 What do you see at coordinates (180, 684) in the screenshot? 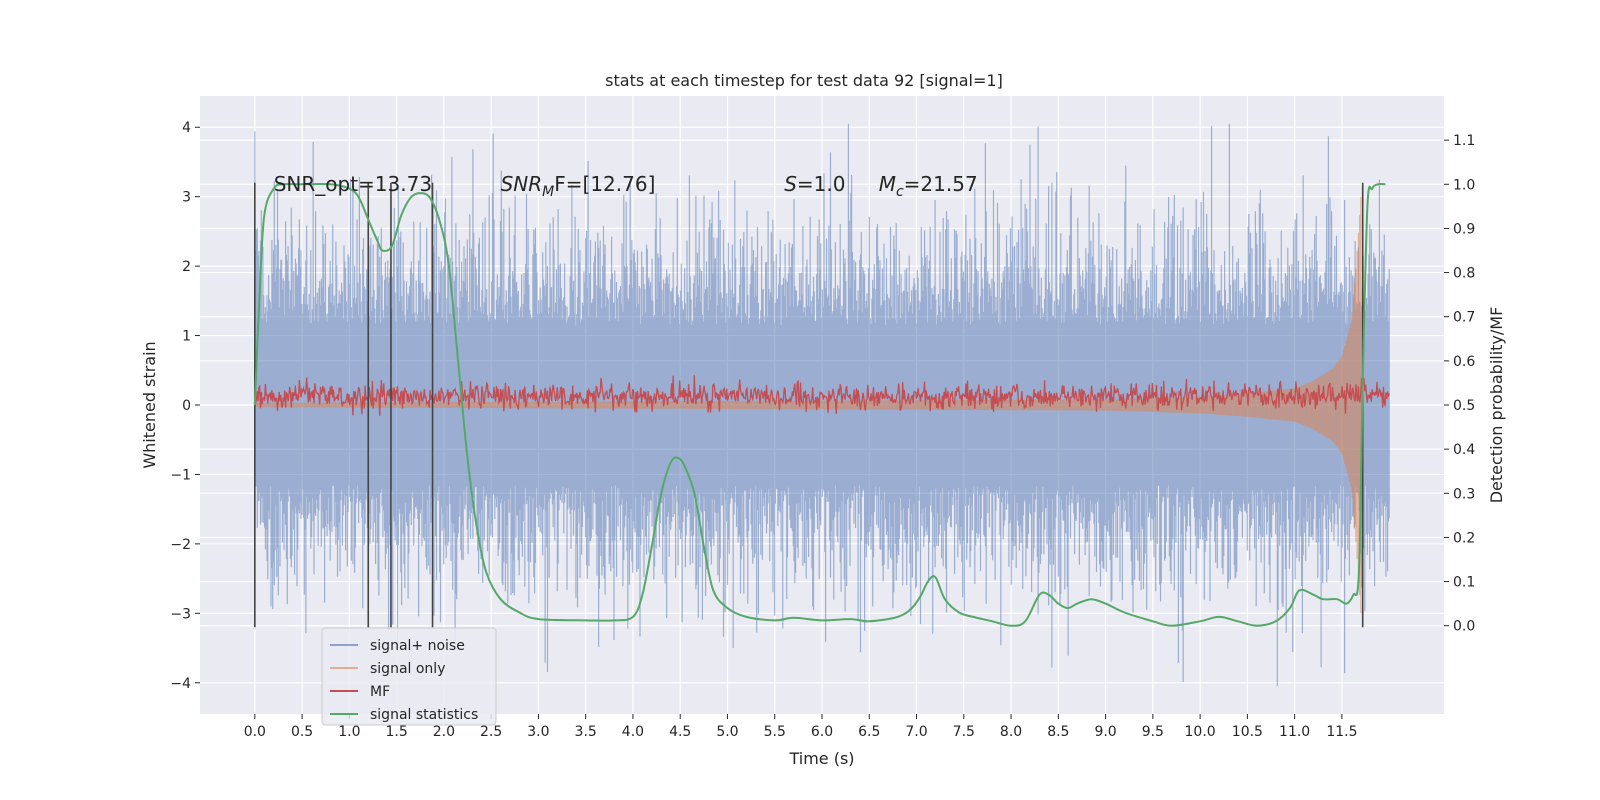
I see `y-tick-label: −4` at bounding box center [180, 684].